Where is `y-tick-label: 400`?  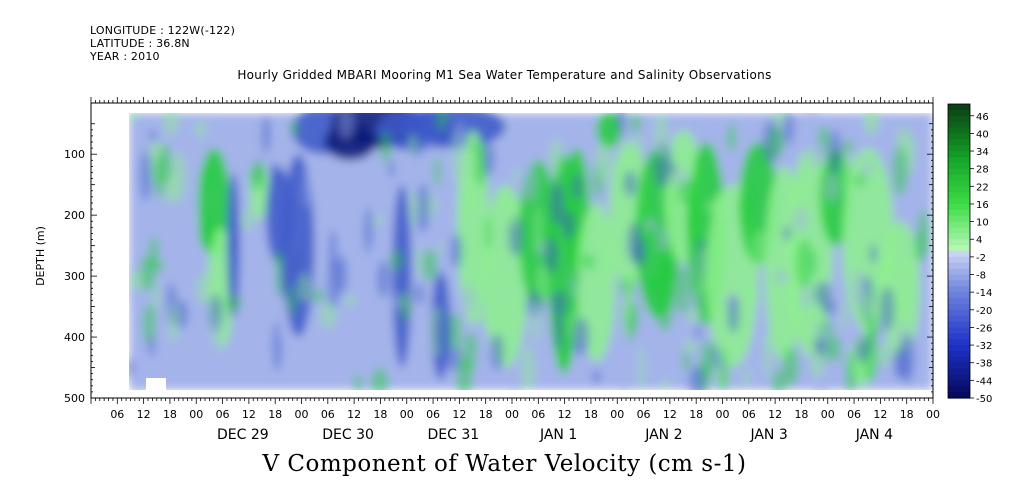 y-tick-label: 400 is located at coordinates (74, 337).